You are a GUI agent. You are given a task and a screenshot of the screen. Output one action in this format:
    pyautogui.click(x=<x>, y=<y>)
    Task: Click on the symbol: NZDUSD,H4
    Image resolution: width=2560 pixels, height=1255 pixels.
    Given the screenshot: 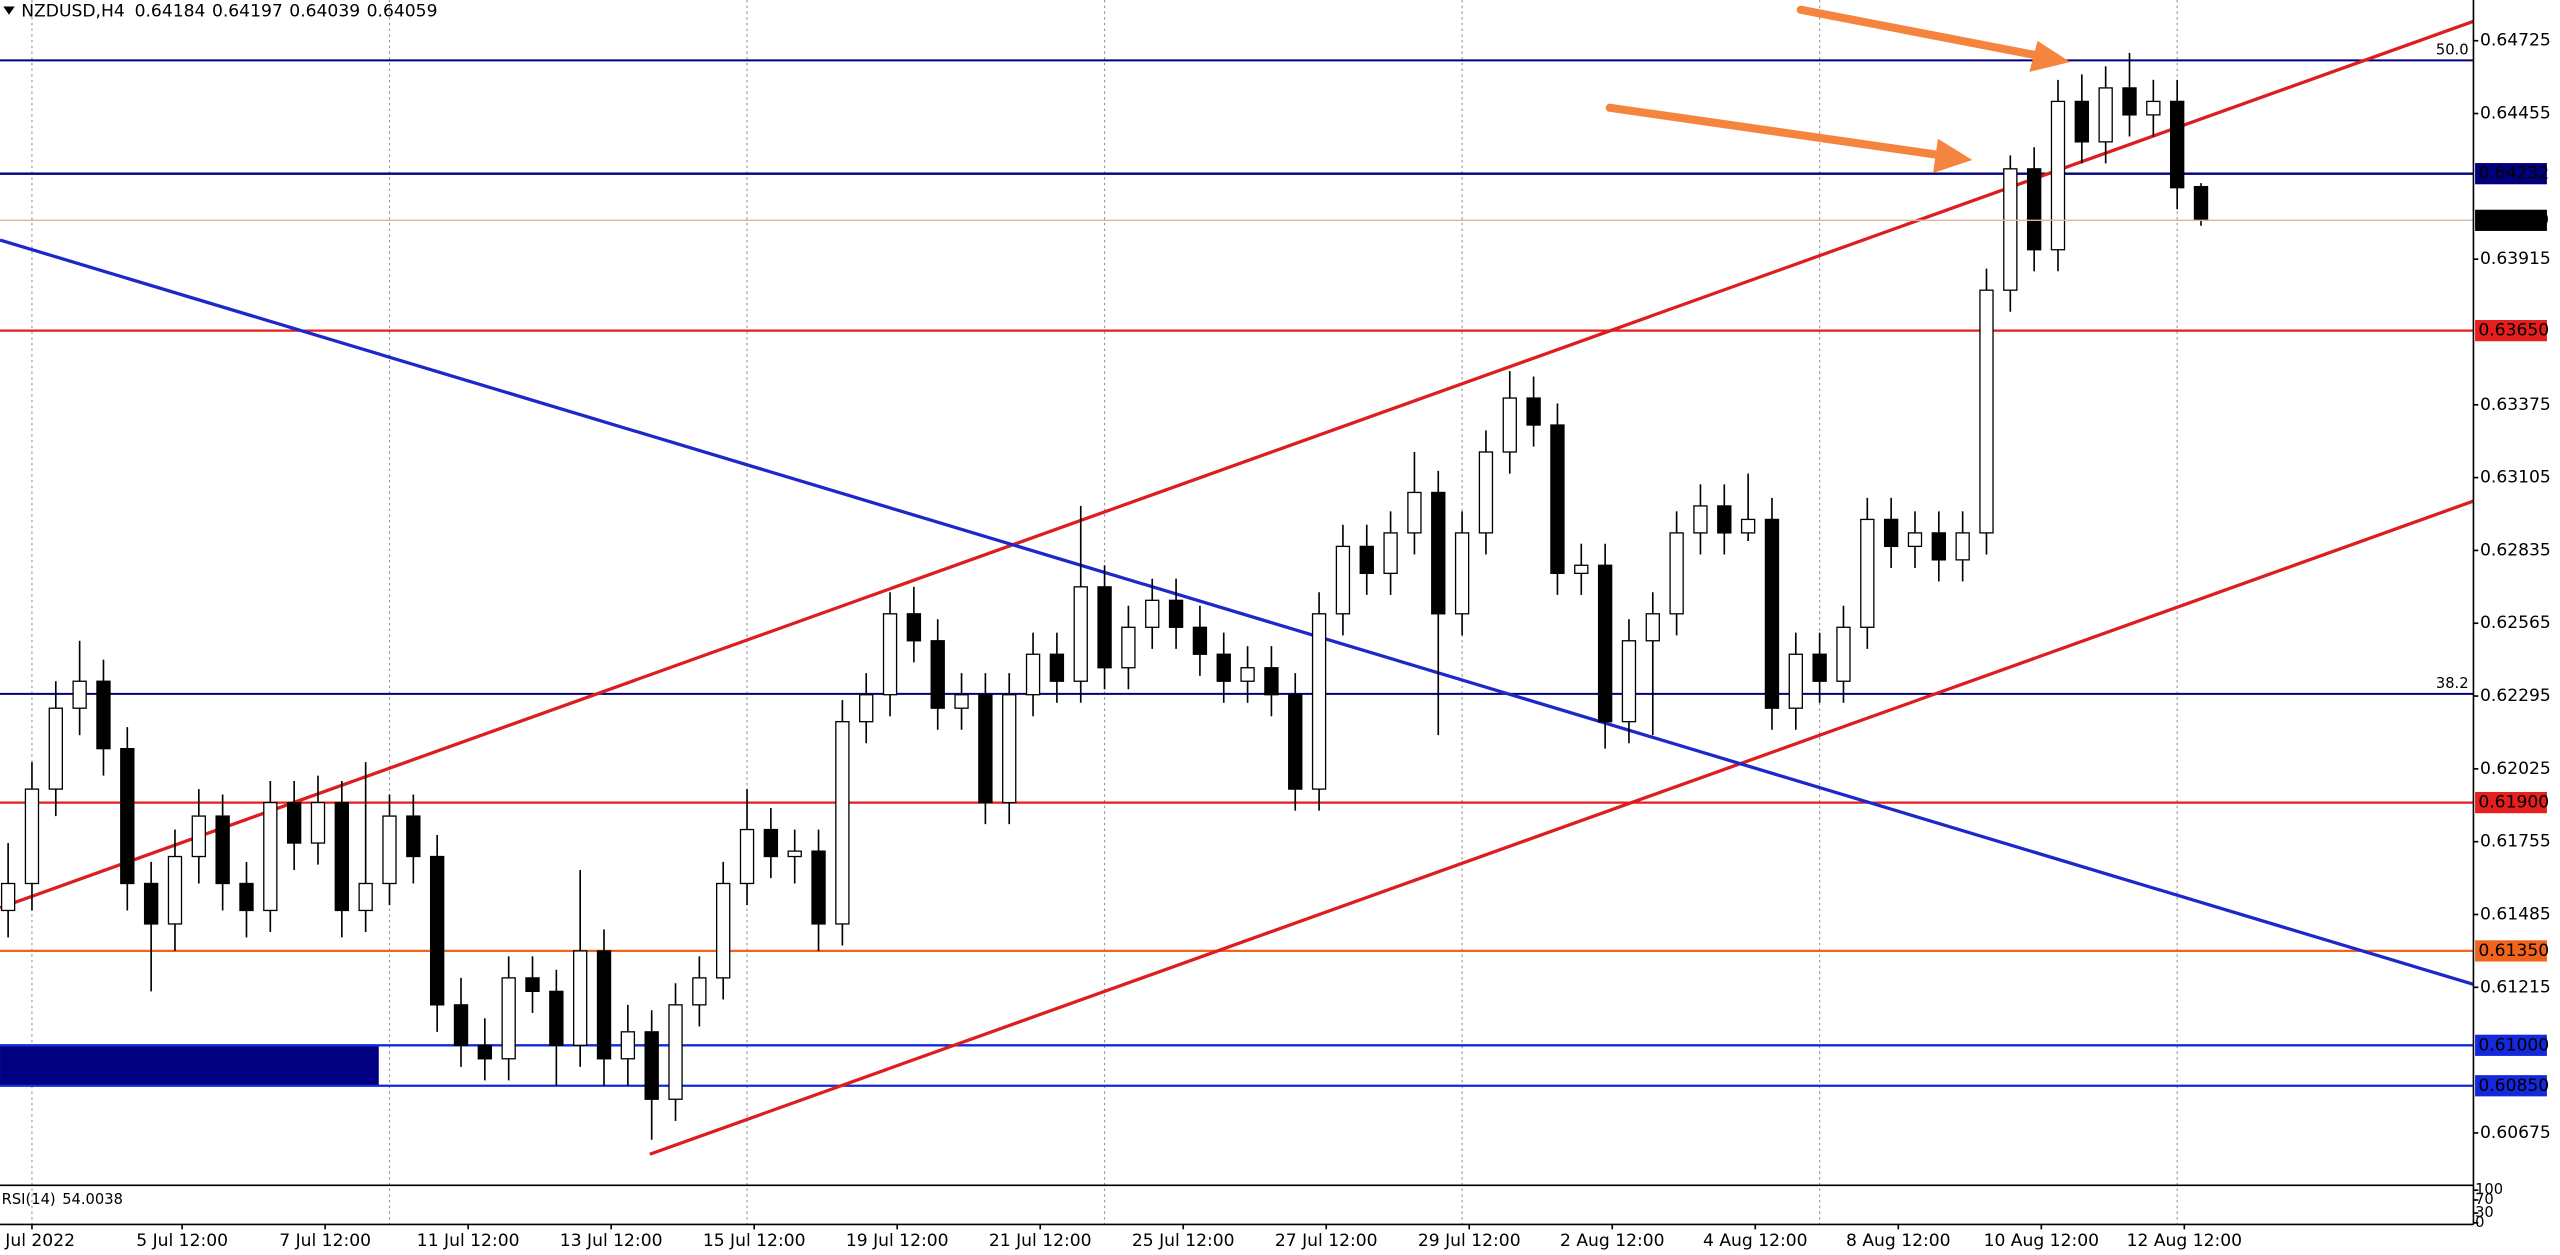 What is the action you would take?
    pyautogui.click(x=73, y=11)
    